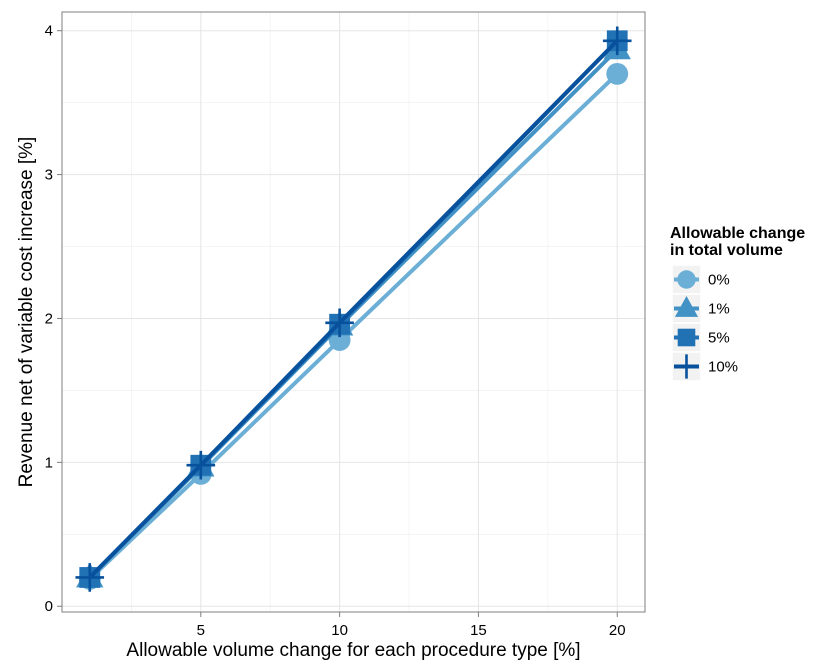 Image resolution: width=836 pixels, height=663 pixels. Describe the element at coordinates (617, 73) in the screenshot. I see `data-point-circle` at that location.